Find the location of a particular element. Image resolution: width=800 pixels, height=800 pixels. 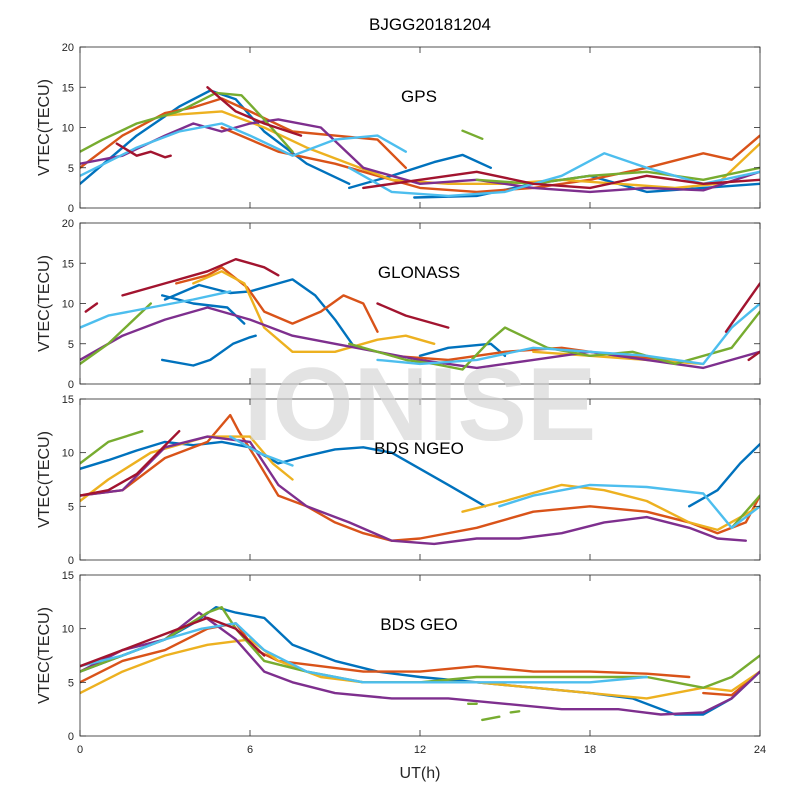

figure-title: BJGG20181204 is located at coordinates (430, 24).